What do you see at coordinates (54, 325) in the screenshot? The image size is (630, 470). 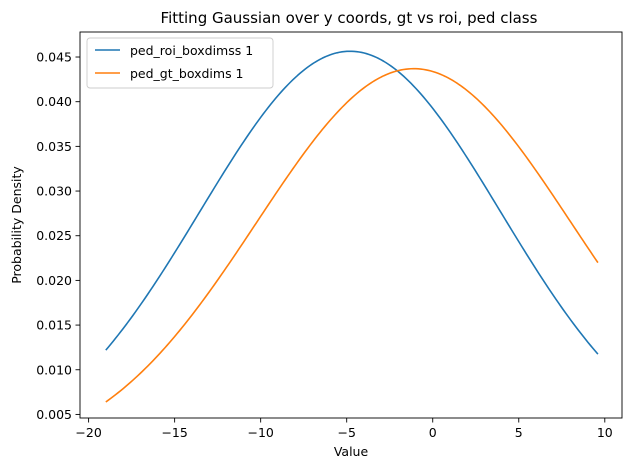 I see `y-tick-label: 0.015` at bounding box center [54, 325].